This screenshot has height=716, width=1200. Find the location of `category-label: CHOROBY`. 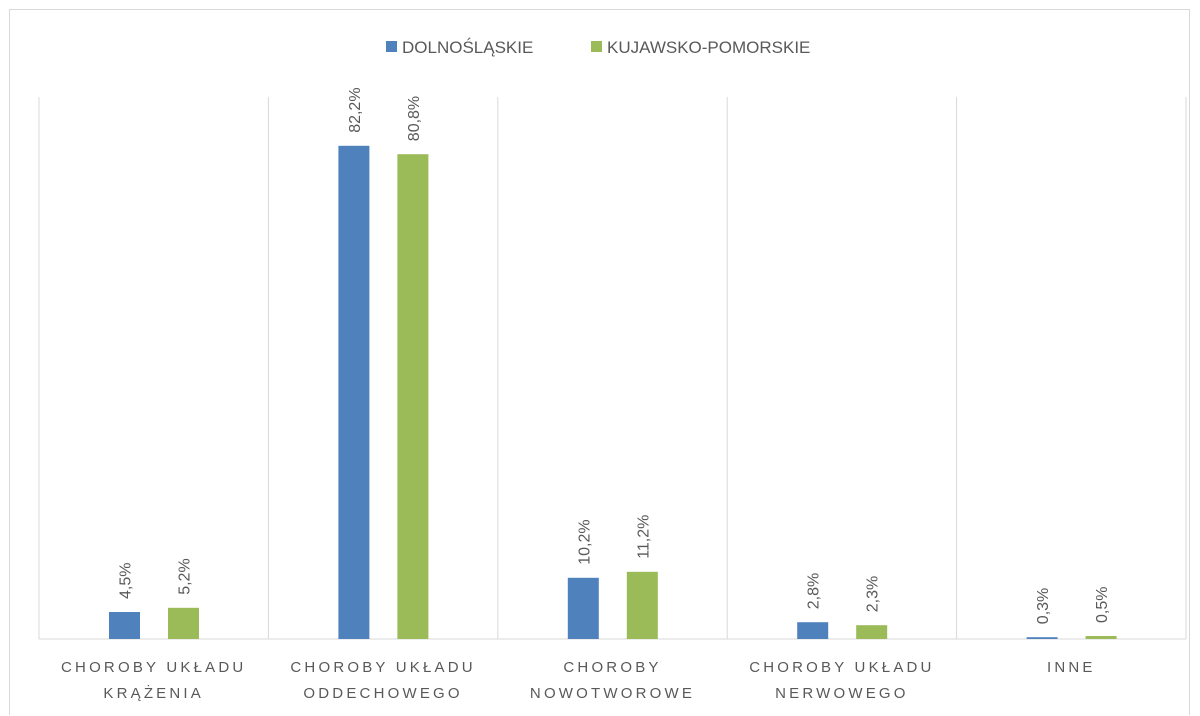

category-label: CHOROBY is located at coordinates (612, 667).